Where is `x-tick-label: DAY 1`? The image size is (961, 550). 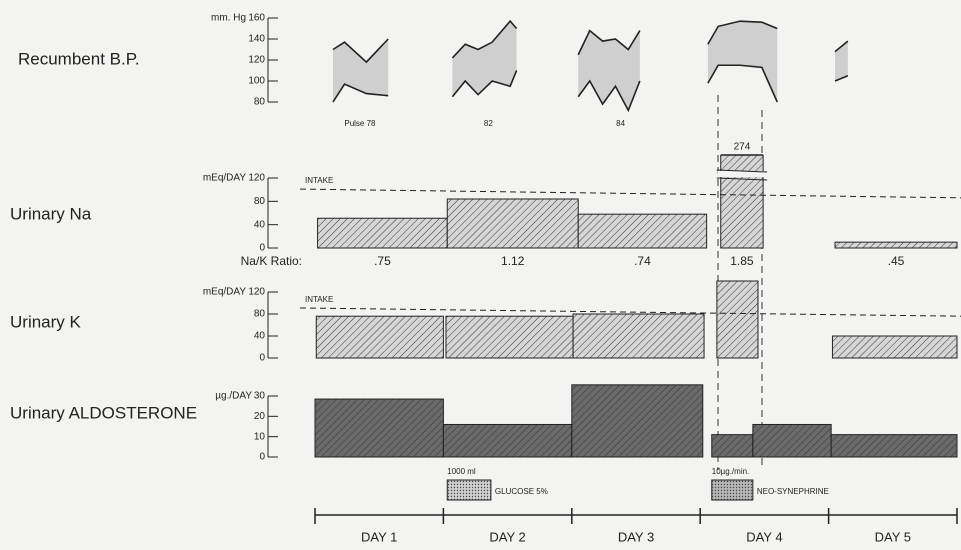 x-tick-label: DAY 1 is located at coordinates (379, 536).